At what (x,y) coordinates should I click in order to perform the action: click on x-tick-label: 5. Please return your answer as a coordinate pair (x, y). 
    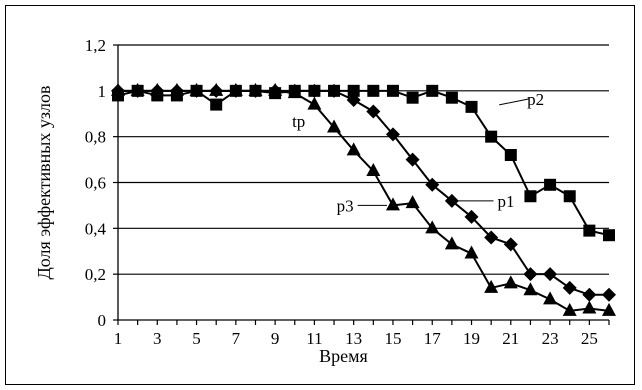
    Looking at the image, I should click on (196, 338).